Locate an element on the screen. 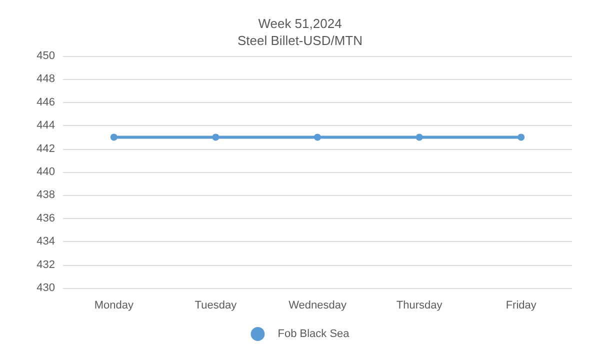 The height and width of the screenshot is (364, 600). y-tick-label: 430 is located at coordinates (45, 288).